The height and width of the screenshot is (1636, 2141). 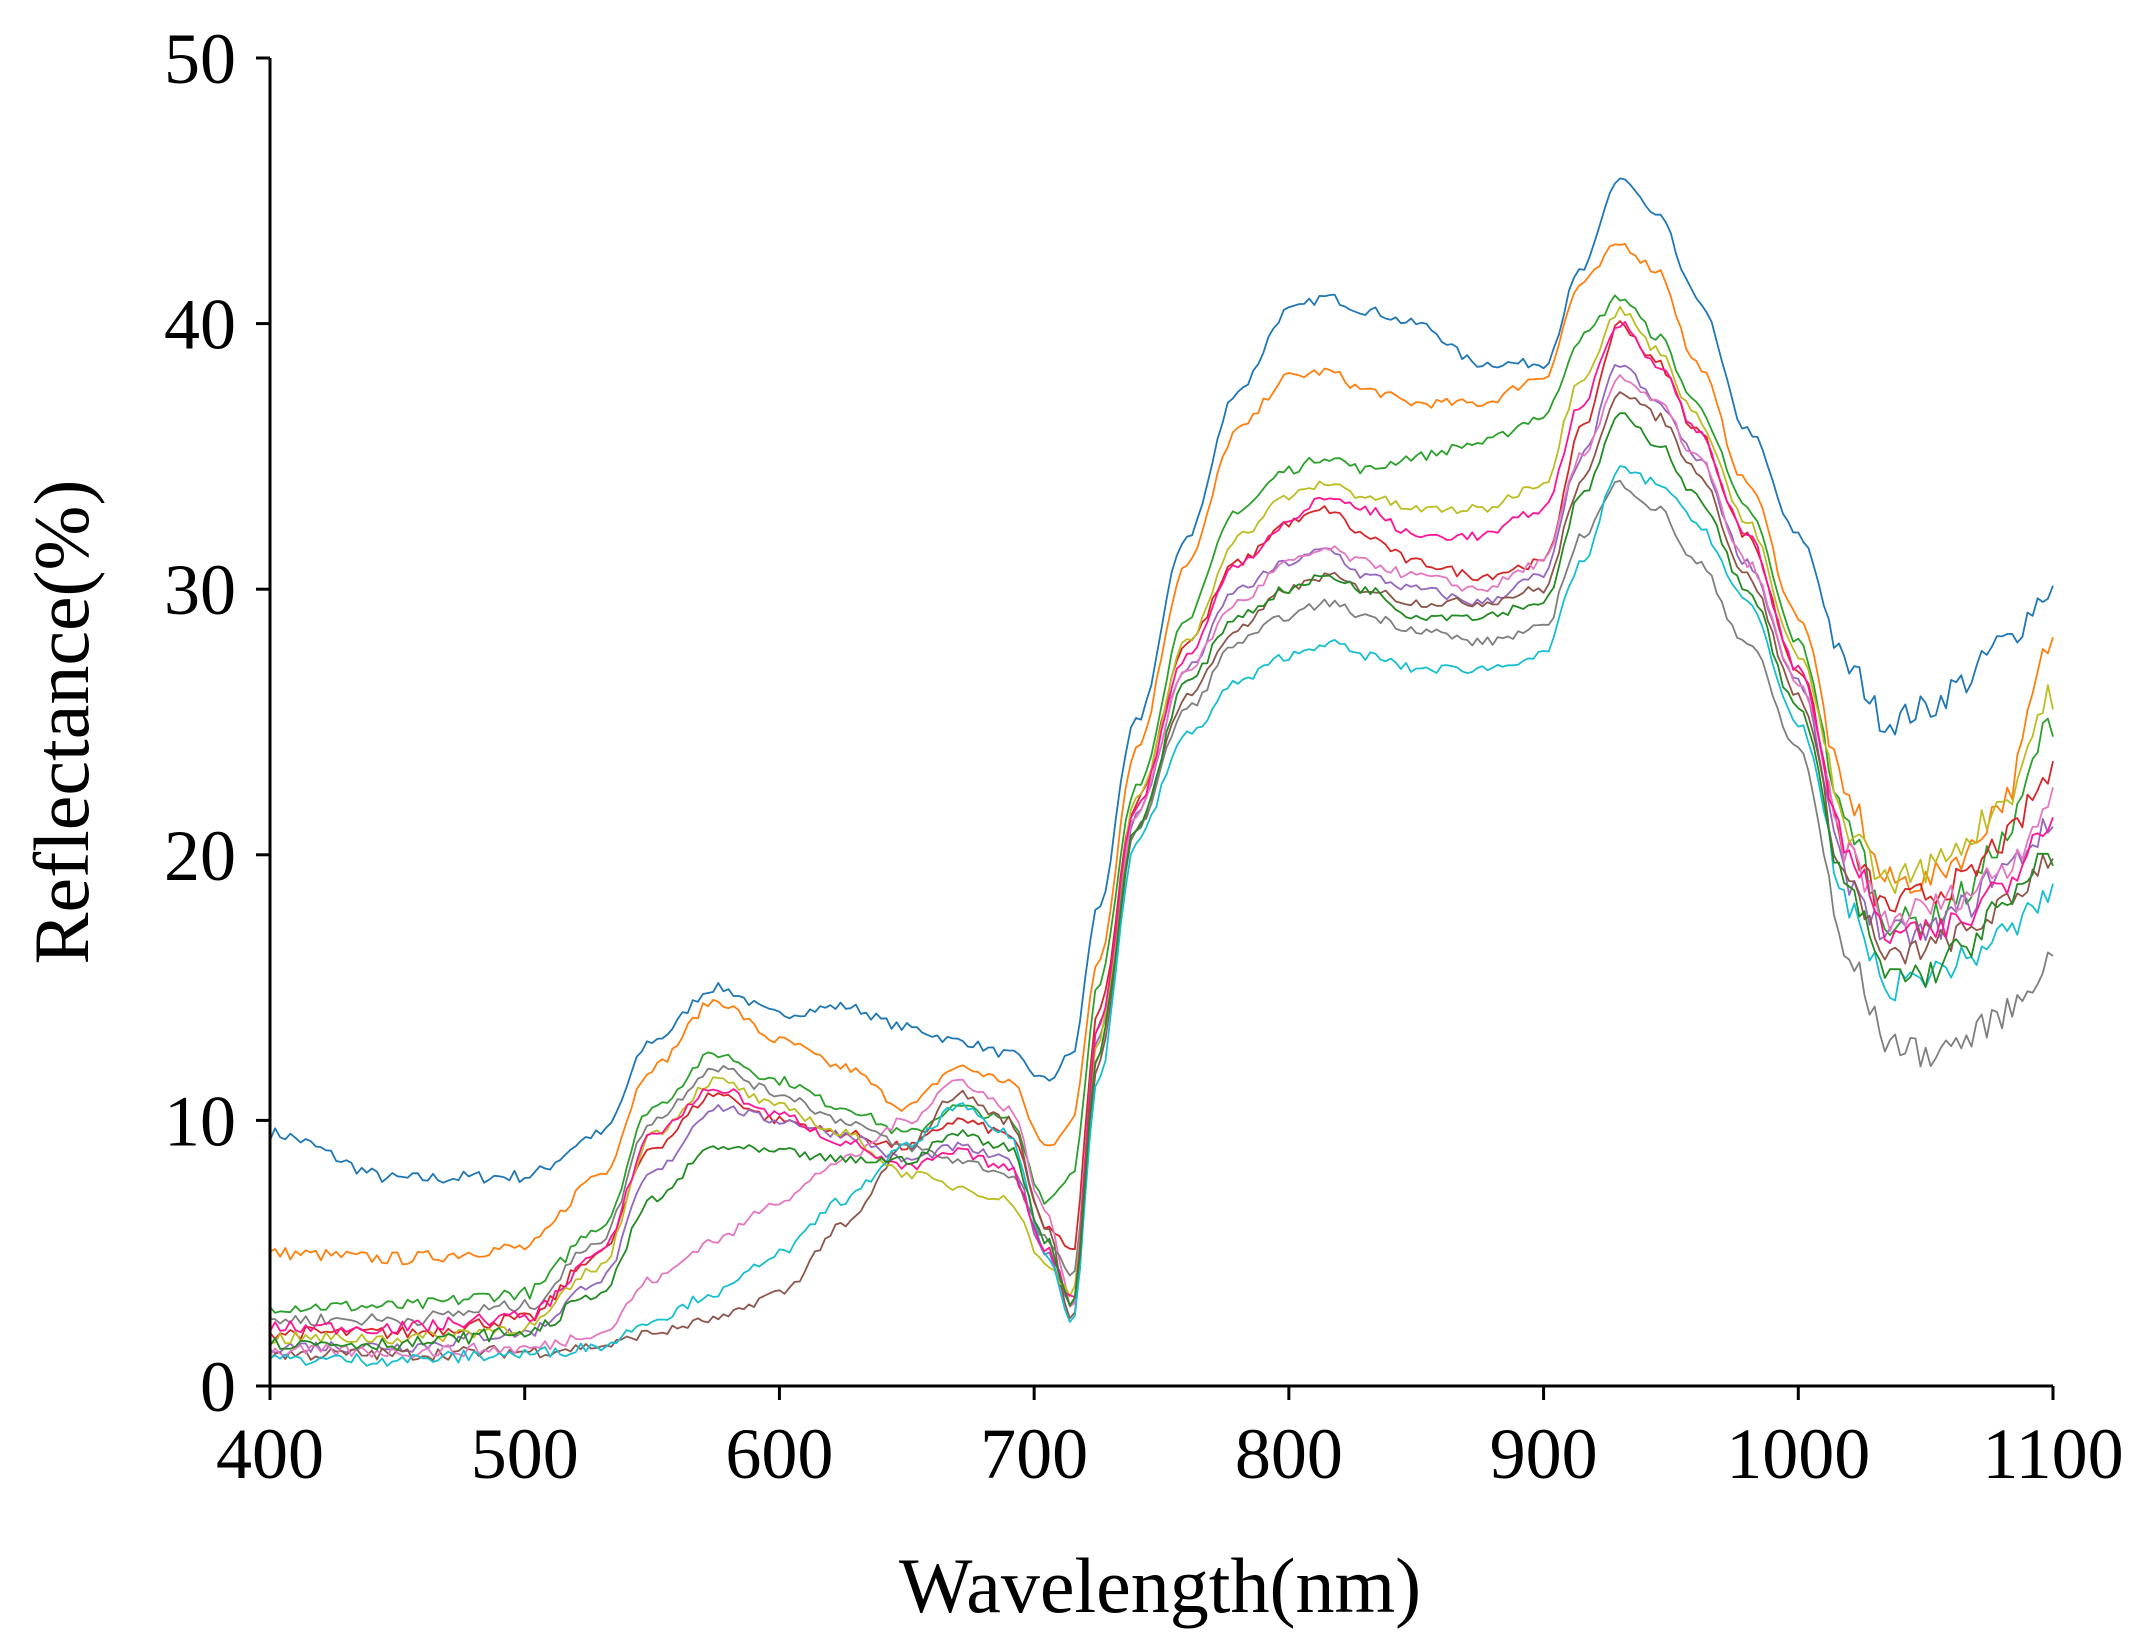 What do you see at coordinates (200, 325) in the screenshot?
I see `y-tick-label: 40` at bounding box center [200, 325].